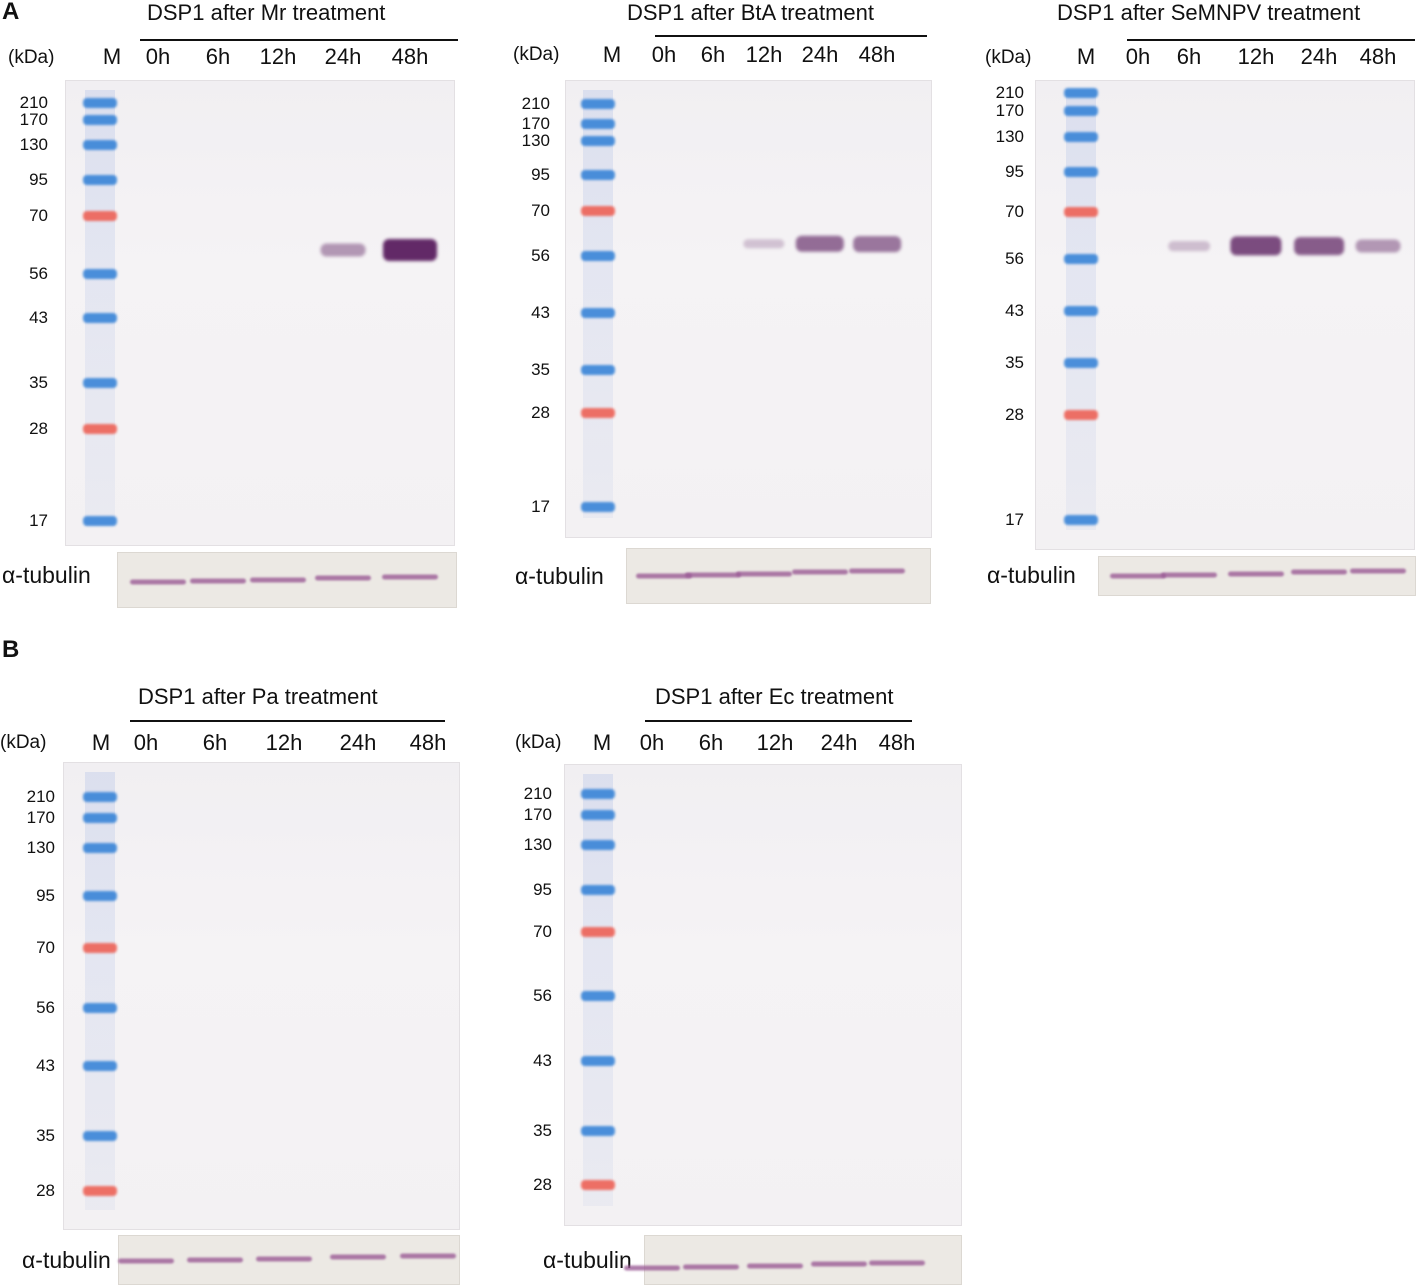 Image resolution: width=1418 pixels, height=1287 pixels. I want to click on tubulin-strip, so click(803, 1260).